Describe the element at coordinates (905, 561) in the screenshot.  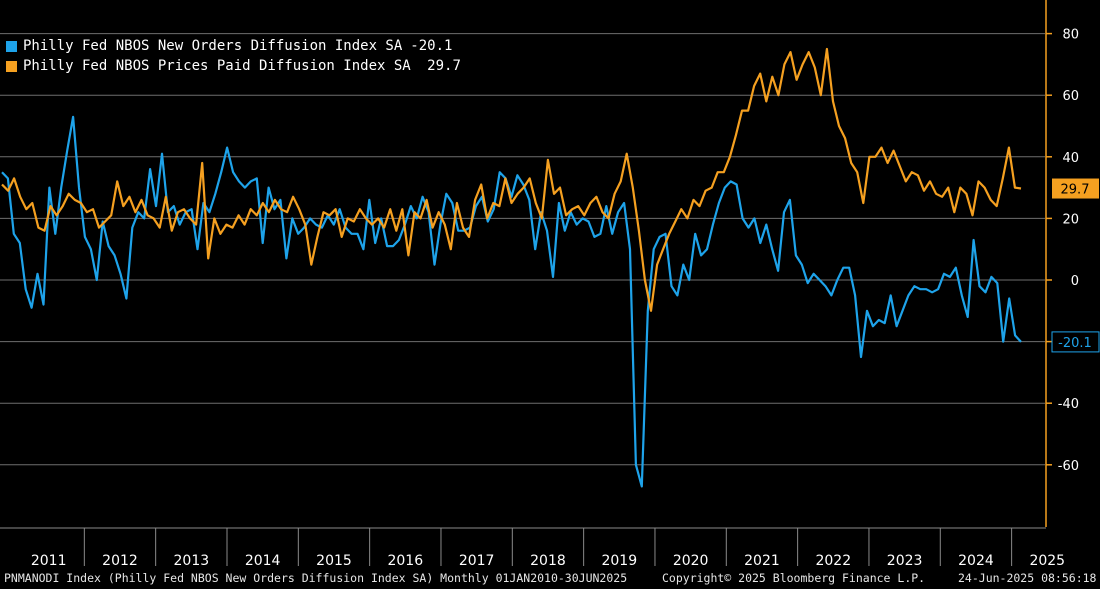
I see `x-tick-label: 2023` at that location.